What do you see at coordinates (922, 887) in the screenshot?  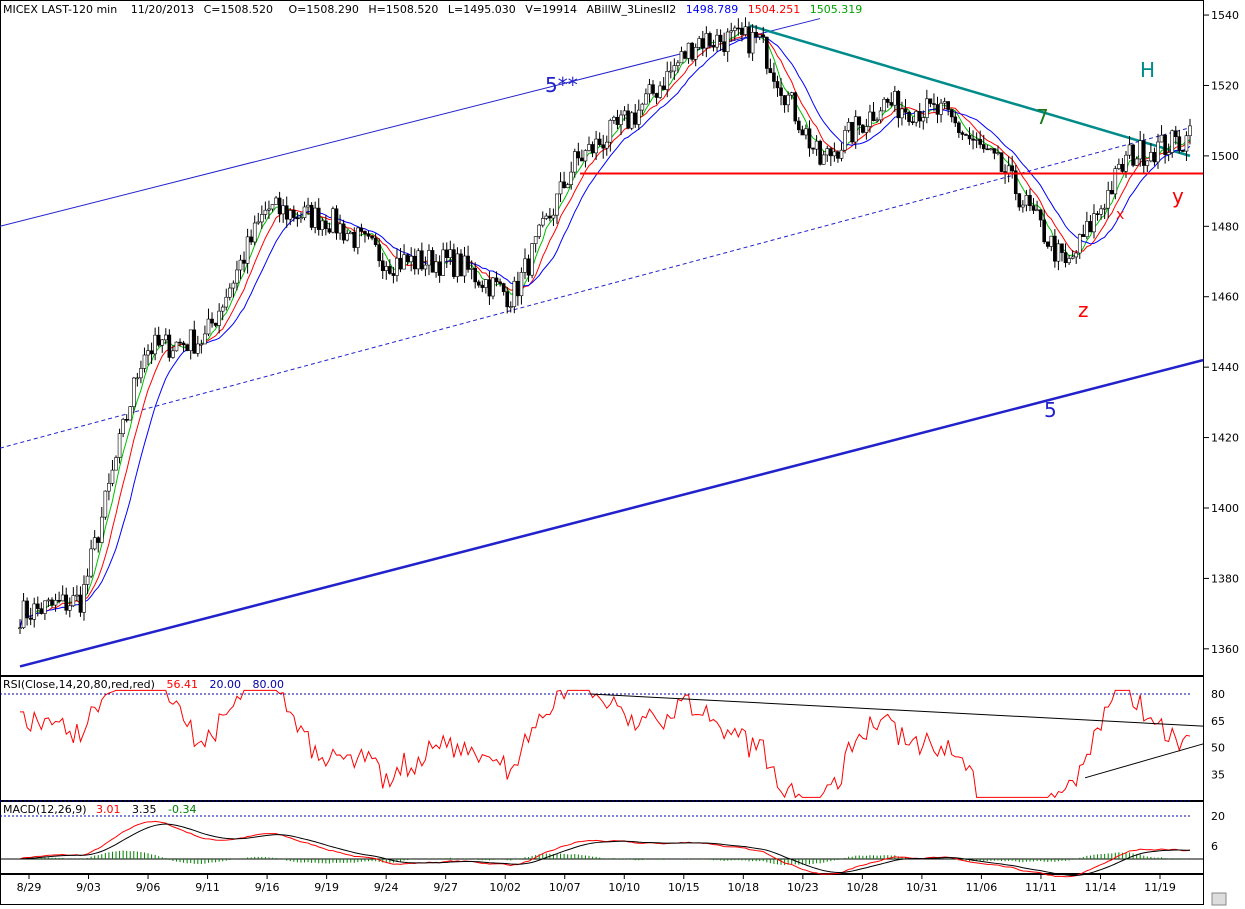 I see `date-tick-label: 10/31` at bounding box center [922, 887].